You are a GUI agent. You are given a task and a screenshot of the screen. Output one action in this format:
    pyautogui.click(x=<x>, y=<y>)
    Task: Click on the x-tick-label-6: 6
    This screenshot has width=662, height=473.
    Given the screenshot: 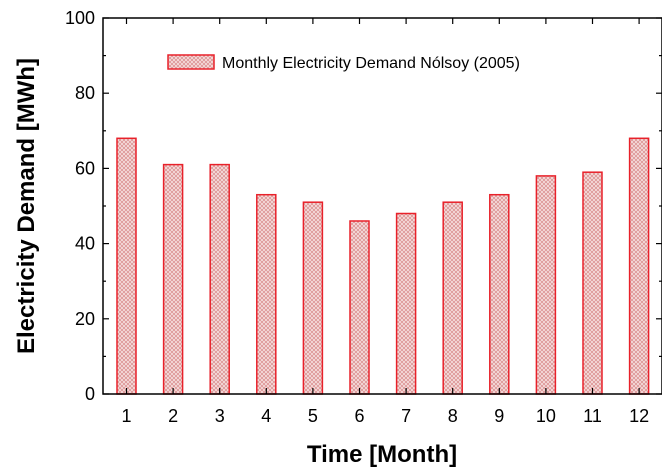 What is the action you would take?
    pyautogui.click(x=359, y=416)
    